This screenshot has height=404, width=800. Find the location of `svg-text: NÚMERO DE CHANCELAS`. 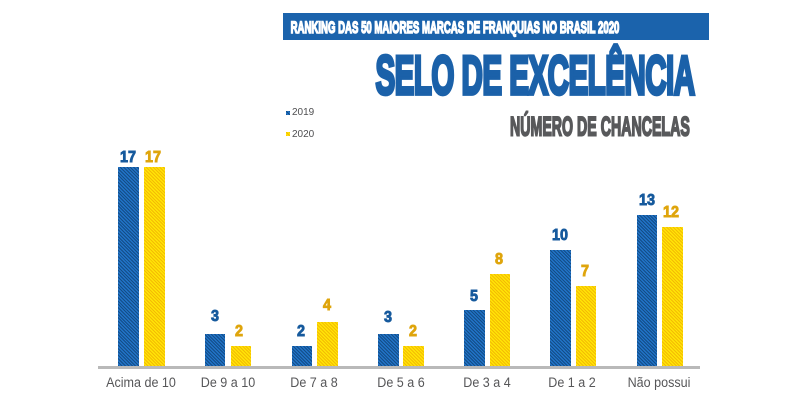

svg-text: NÚMERO DE CHANCELAS is located at coordinates (600, 125).